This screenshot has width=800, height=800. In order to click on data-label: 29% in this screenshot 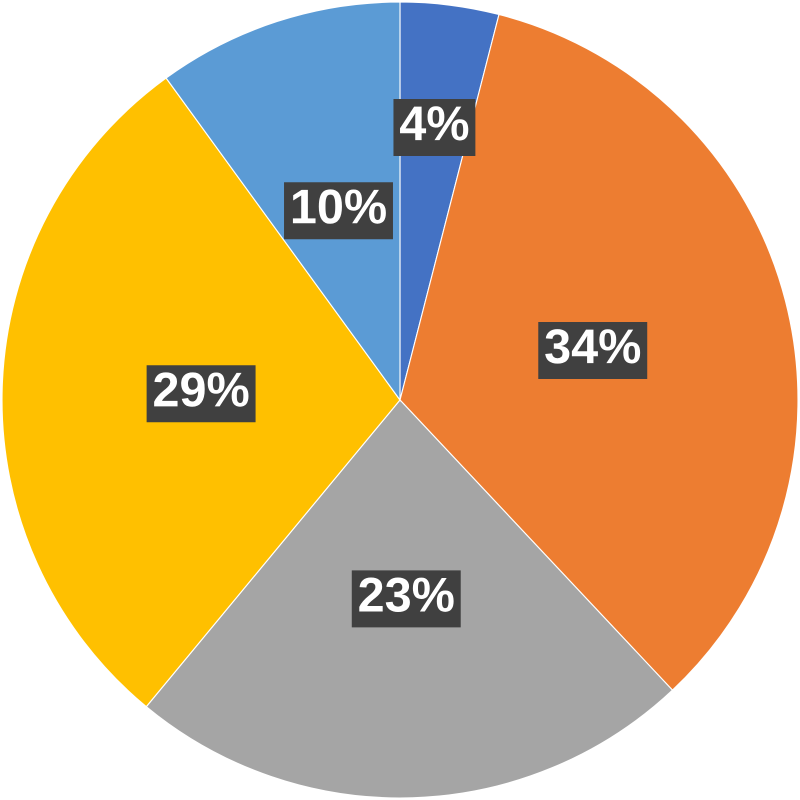, I will do `click(201, 389)`.